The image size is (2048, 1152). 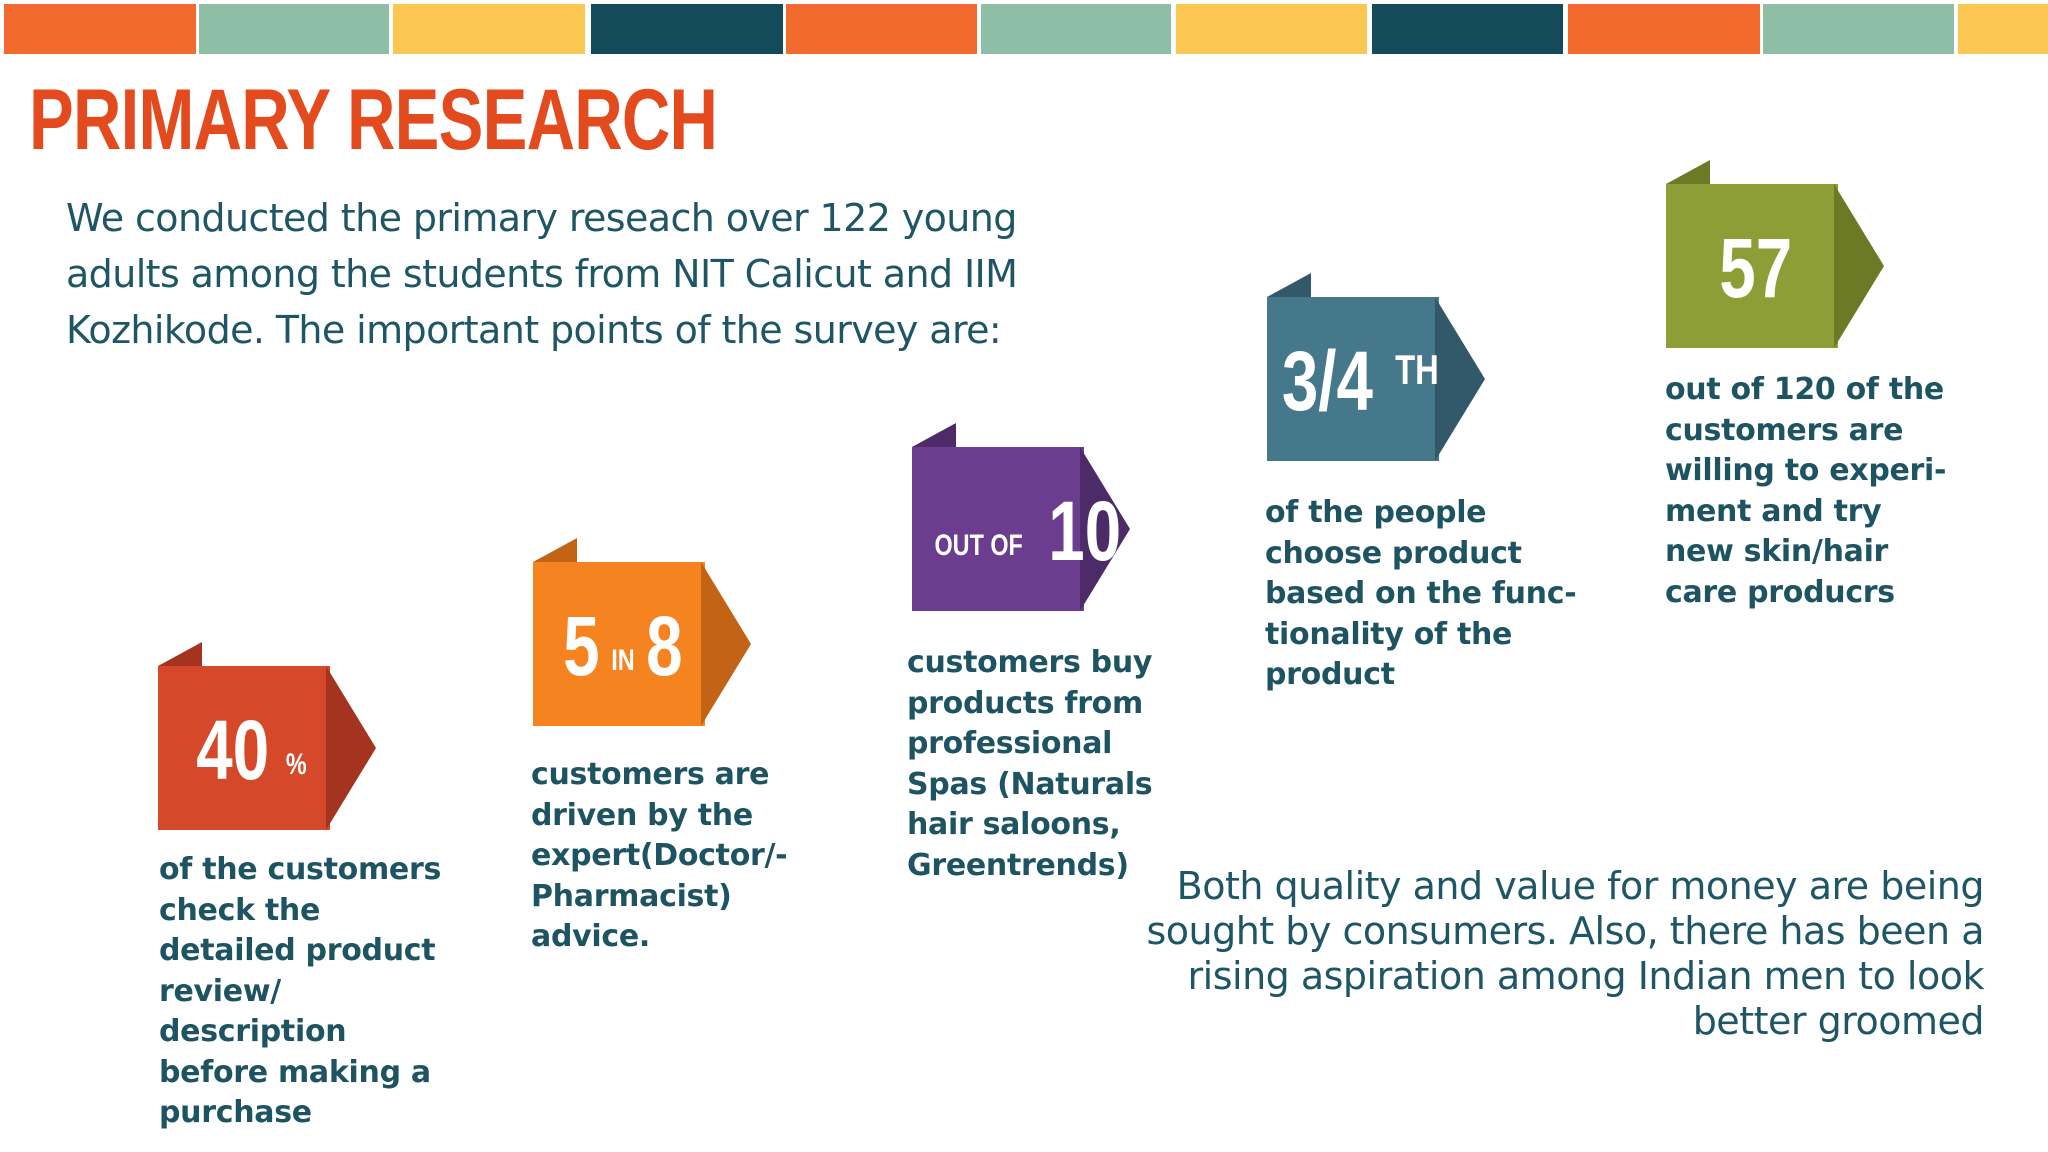 I want to click on stat-connector: IN, so click(x=623, y=660).